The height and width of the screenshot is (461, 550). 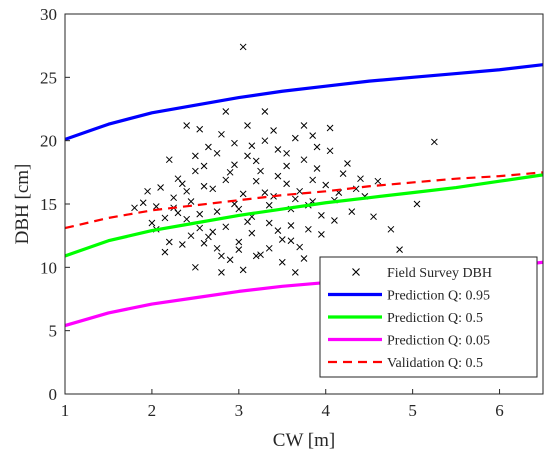 I want to click on validation-q-0-5-line, so click(x=304, y=200).